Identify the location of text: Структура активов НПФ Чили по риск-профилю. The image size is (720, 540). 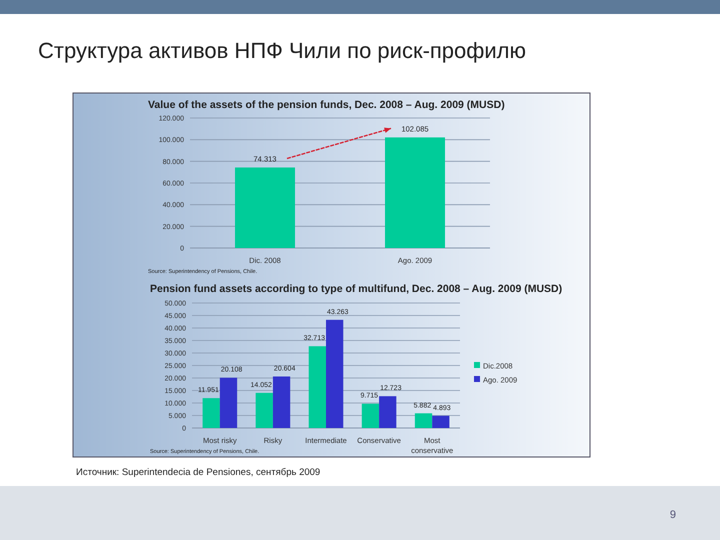
(282, 50).